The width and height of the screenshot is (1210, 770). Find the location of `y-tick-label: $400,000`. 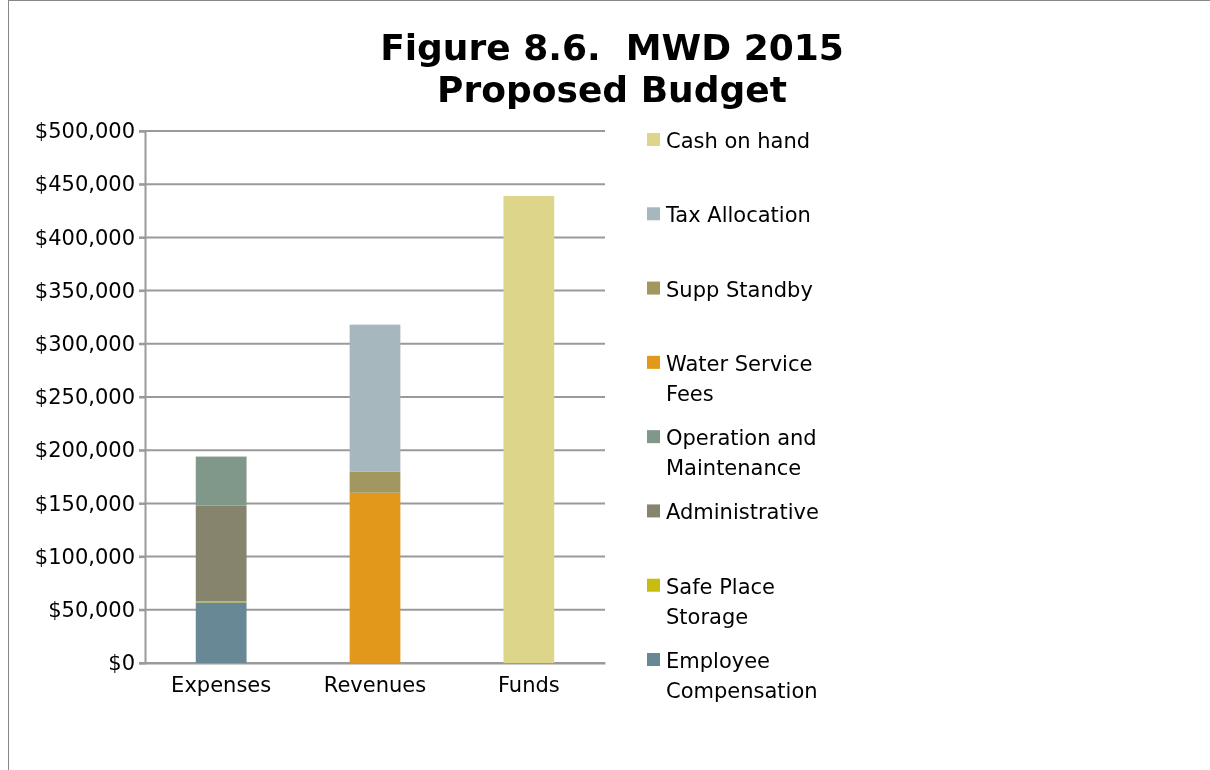

y-tick-label: $400,000 is located at coordinates (84, 237).